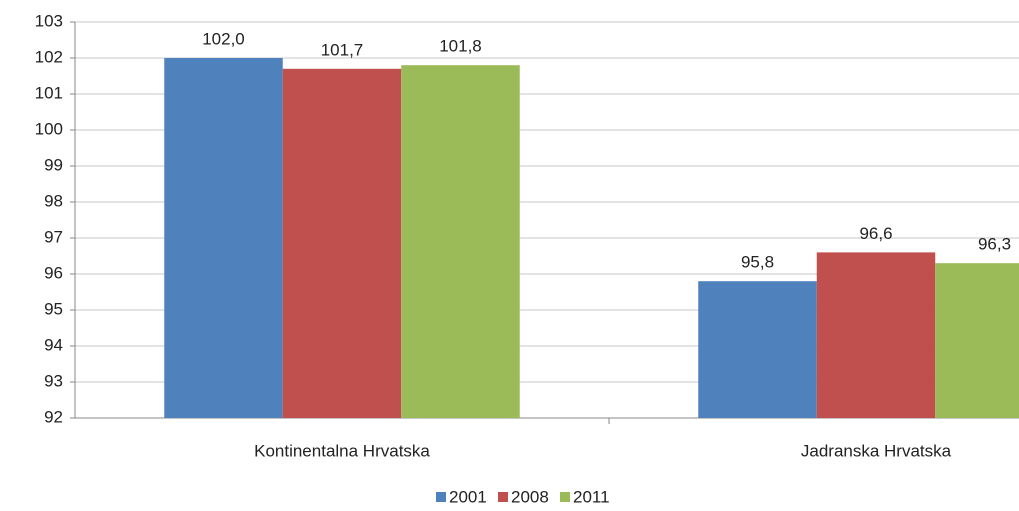 The width and height of the screenshot is (1019, 511). Describe the element at coordinates (53, 200) in the screenshot. I see `y-tick-label: 98` at that location.